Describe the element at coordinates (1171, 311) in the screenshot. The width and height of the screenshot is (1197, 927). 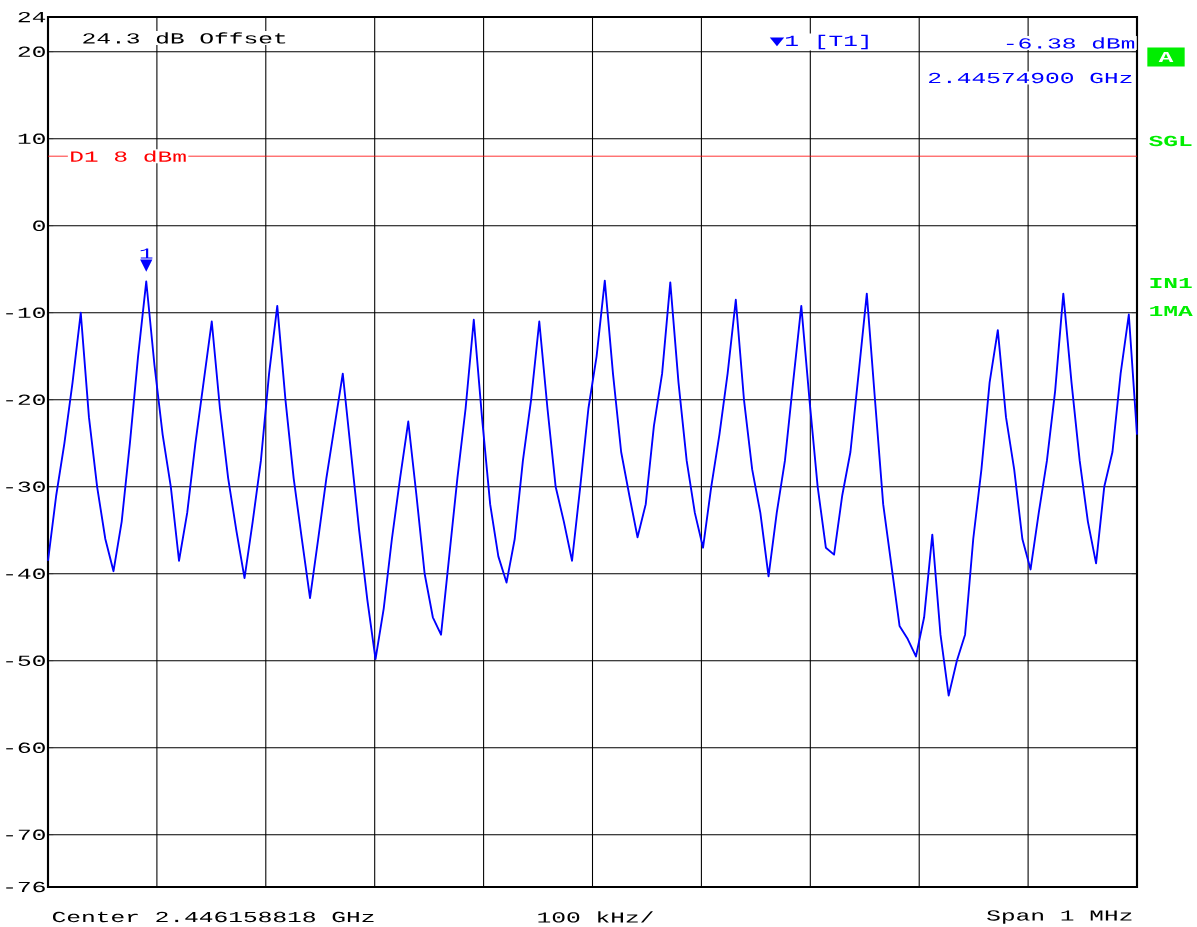
I see `text: 1MA` at that location.